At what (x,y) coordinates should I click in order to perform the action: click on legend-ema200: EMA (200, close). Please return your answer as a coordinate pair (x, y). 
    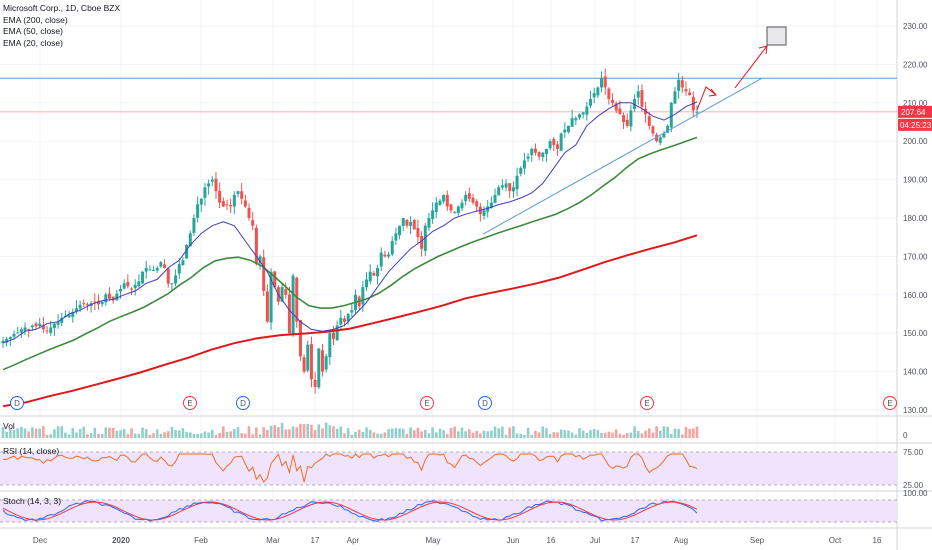
    Looking at the image, I should click on (35, 19).